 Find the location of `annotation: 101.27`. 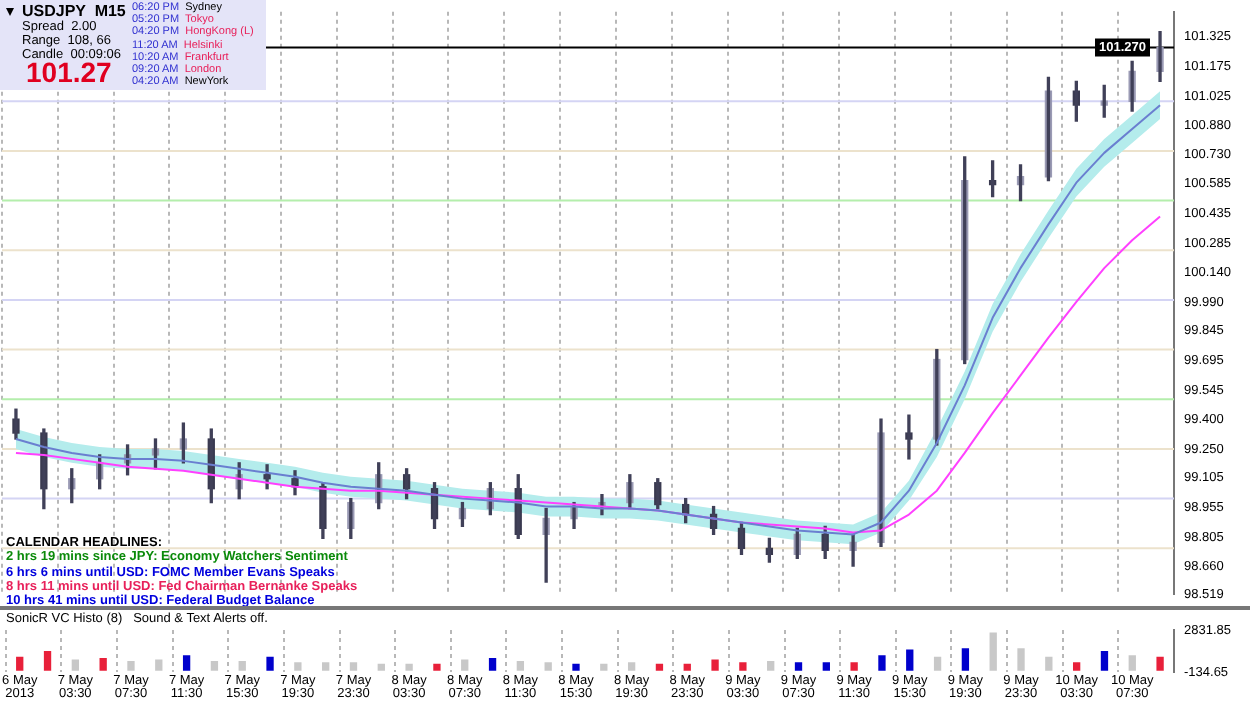

annotation: 101.27 is located at coordinates (69, 72).